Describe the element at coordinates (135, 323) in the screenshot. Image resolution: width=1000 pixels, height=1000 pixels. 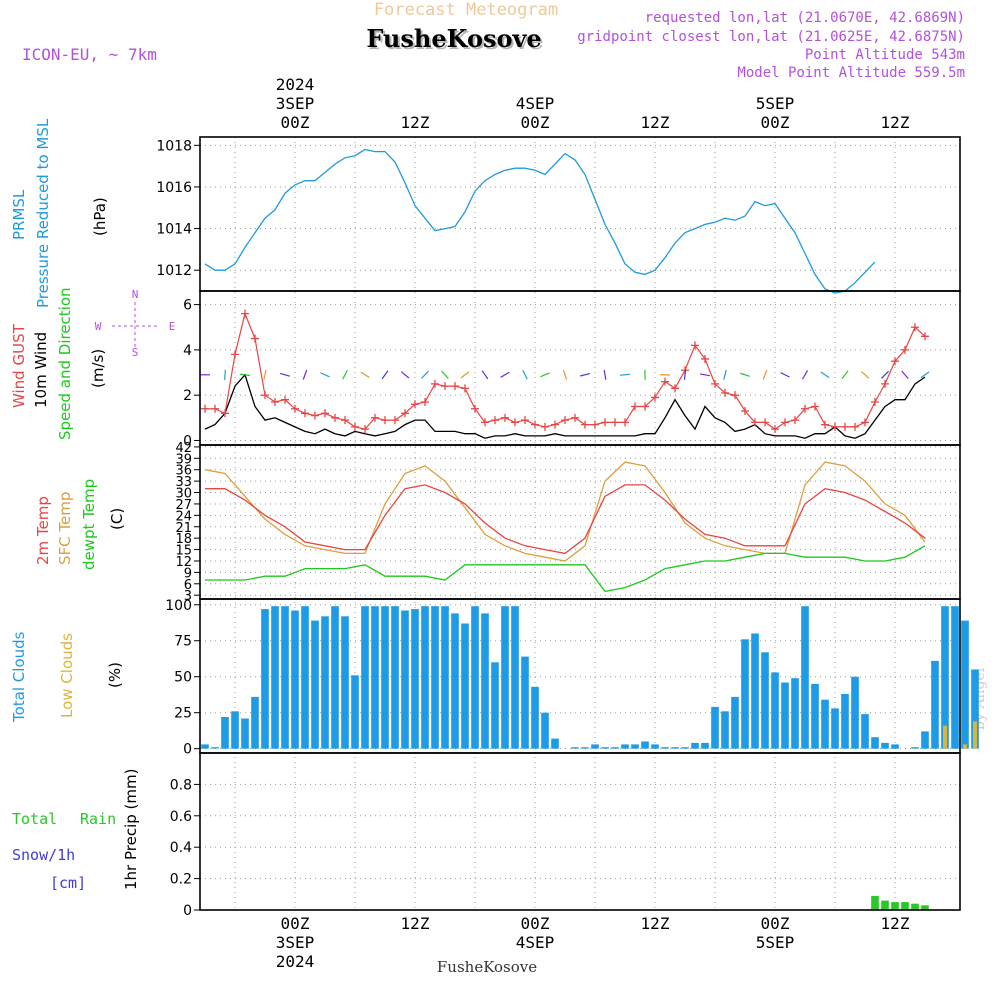
I see `compass-rose: N S W E` at that location.